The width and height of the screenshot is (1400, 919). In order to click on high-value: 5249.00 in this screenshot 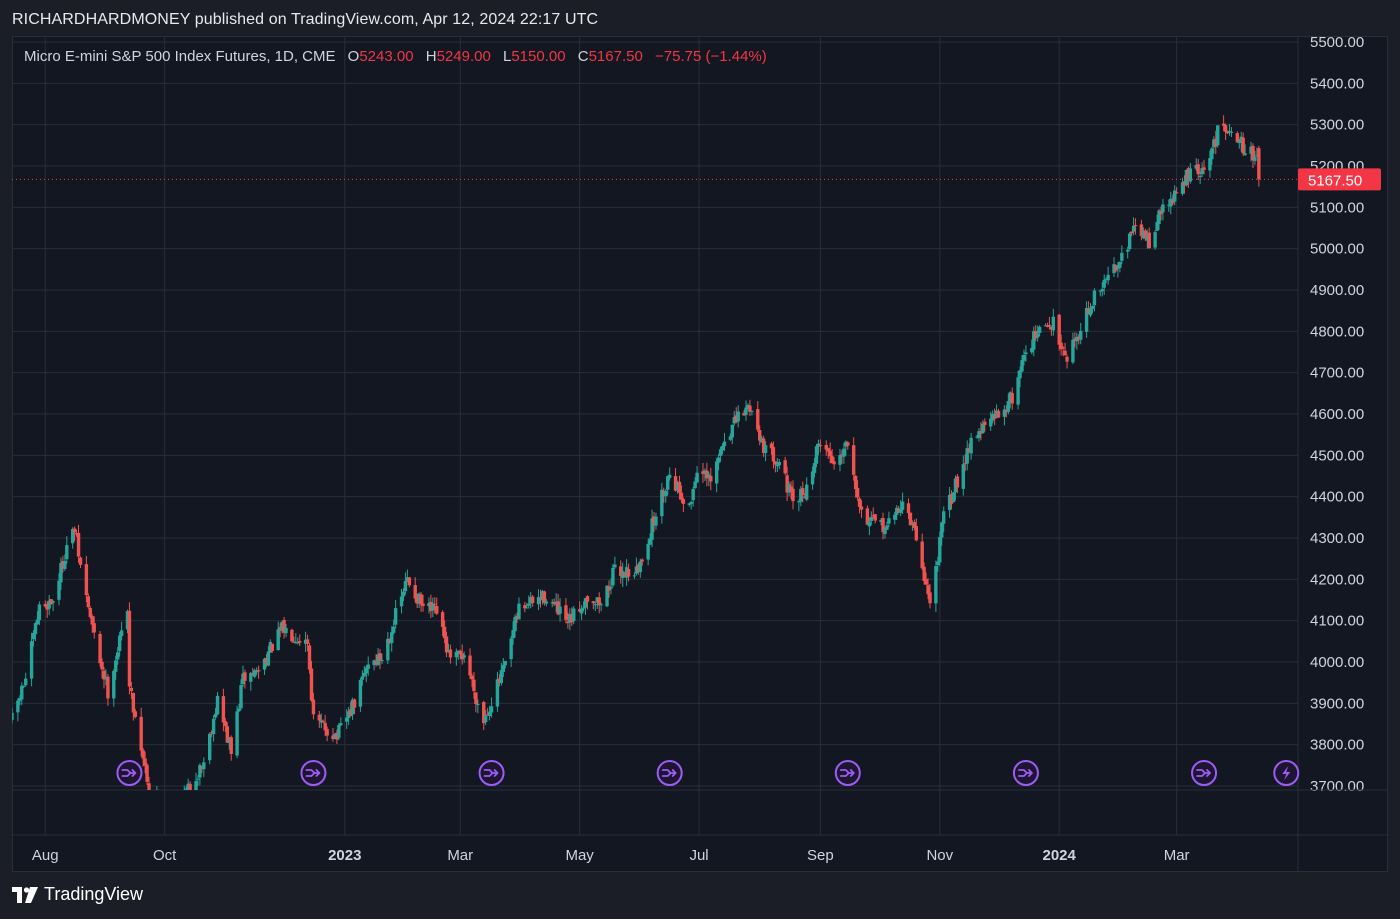, I will do `click(463, 56)`.